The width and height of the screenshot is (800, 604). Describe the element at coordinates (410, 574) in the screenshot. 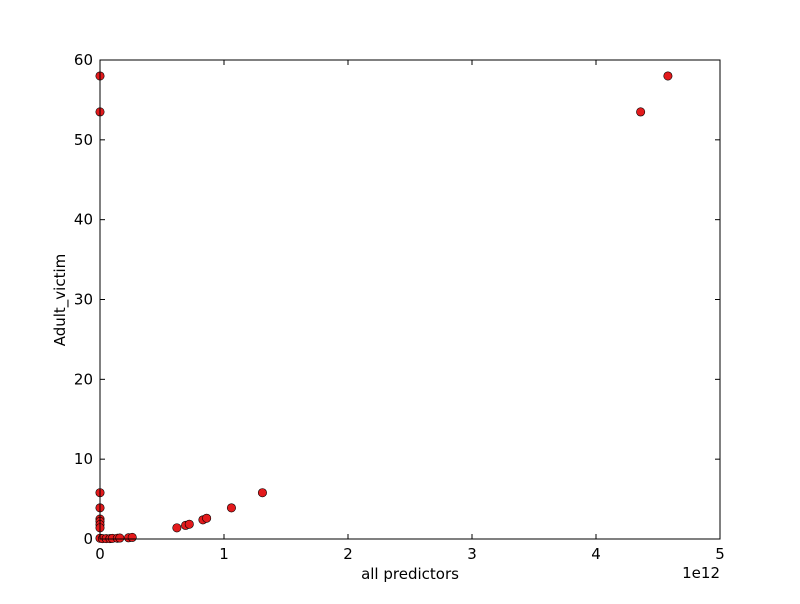

I see `x-axis-label: all predictors` at that location.